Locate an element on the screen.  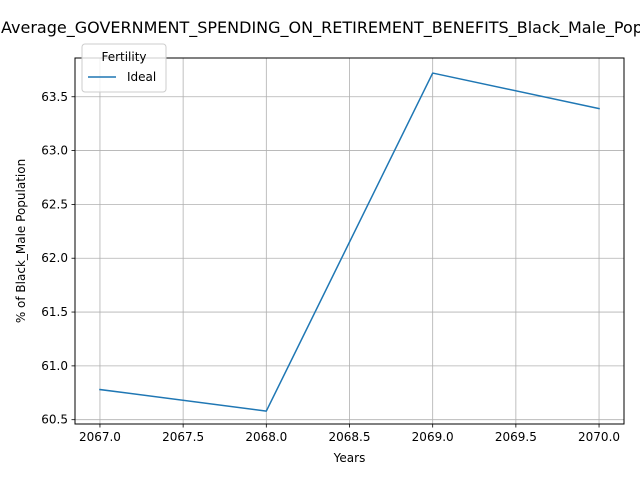
x-tick-label: 2067.5 is located at coordinates (183, 437).